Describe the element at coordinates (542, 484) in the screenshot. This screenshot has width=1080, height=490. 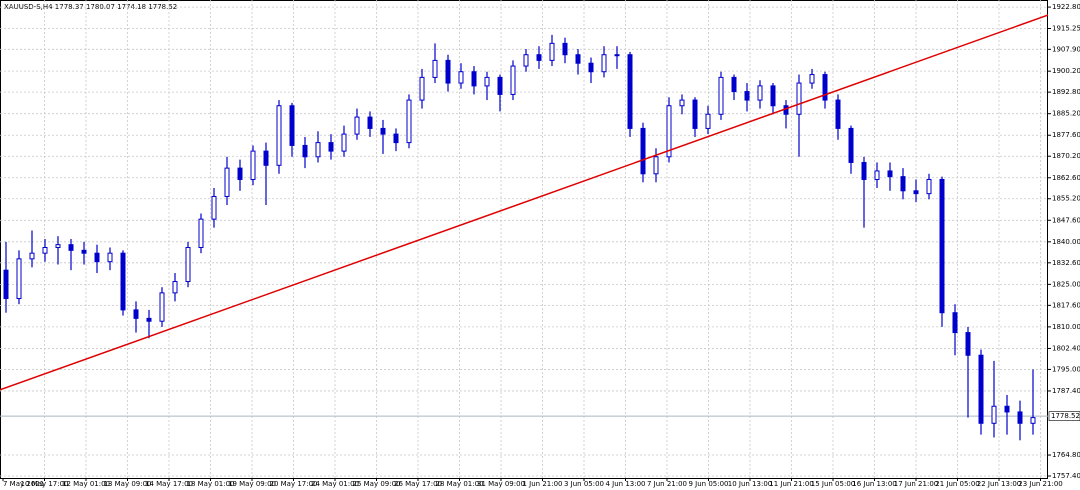
I see `x-tick-label: 1 Jun 21:00` at that location.